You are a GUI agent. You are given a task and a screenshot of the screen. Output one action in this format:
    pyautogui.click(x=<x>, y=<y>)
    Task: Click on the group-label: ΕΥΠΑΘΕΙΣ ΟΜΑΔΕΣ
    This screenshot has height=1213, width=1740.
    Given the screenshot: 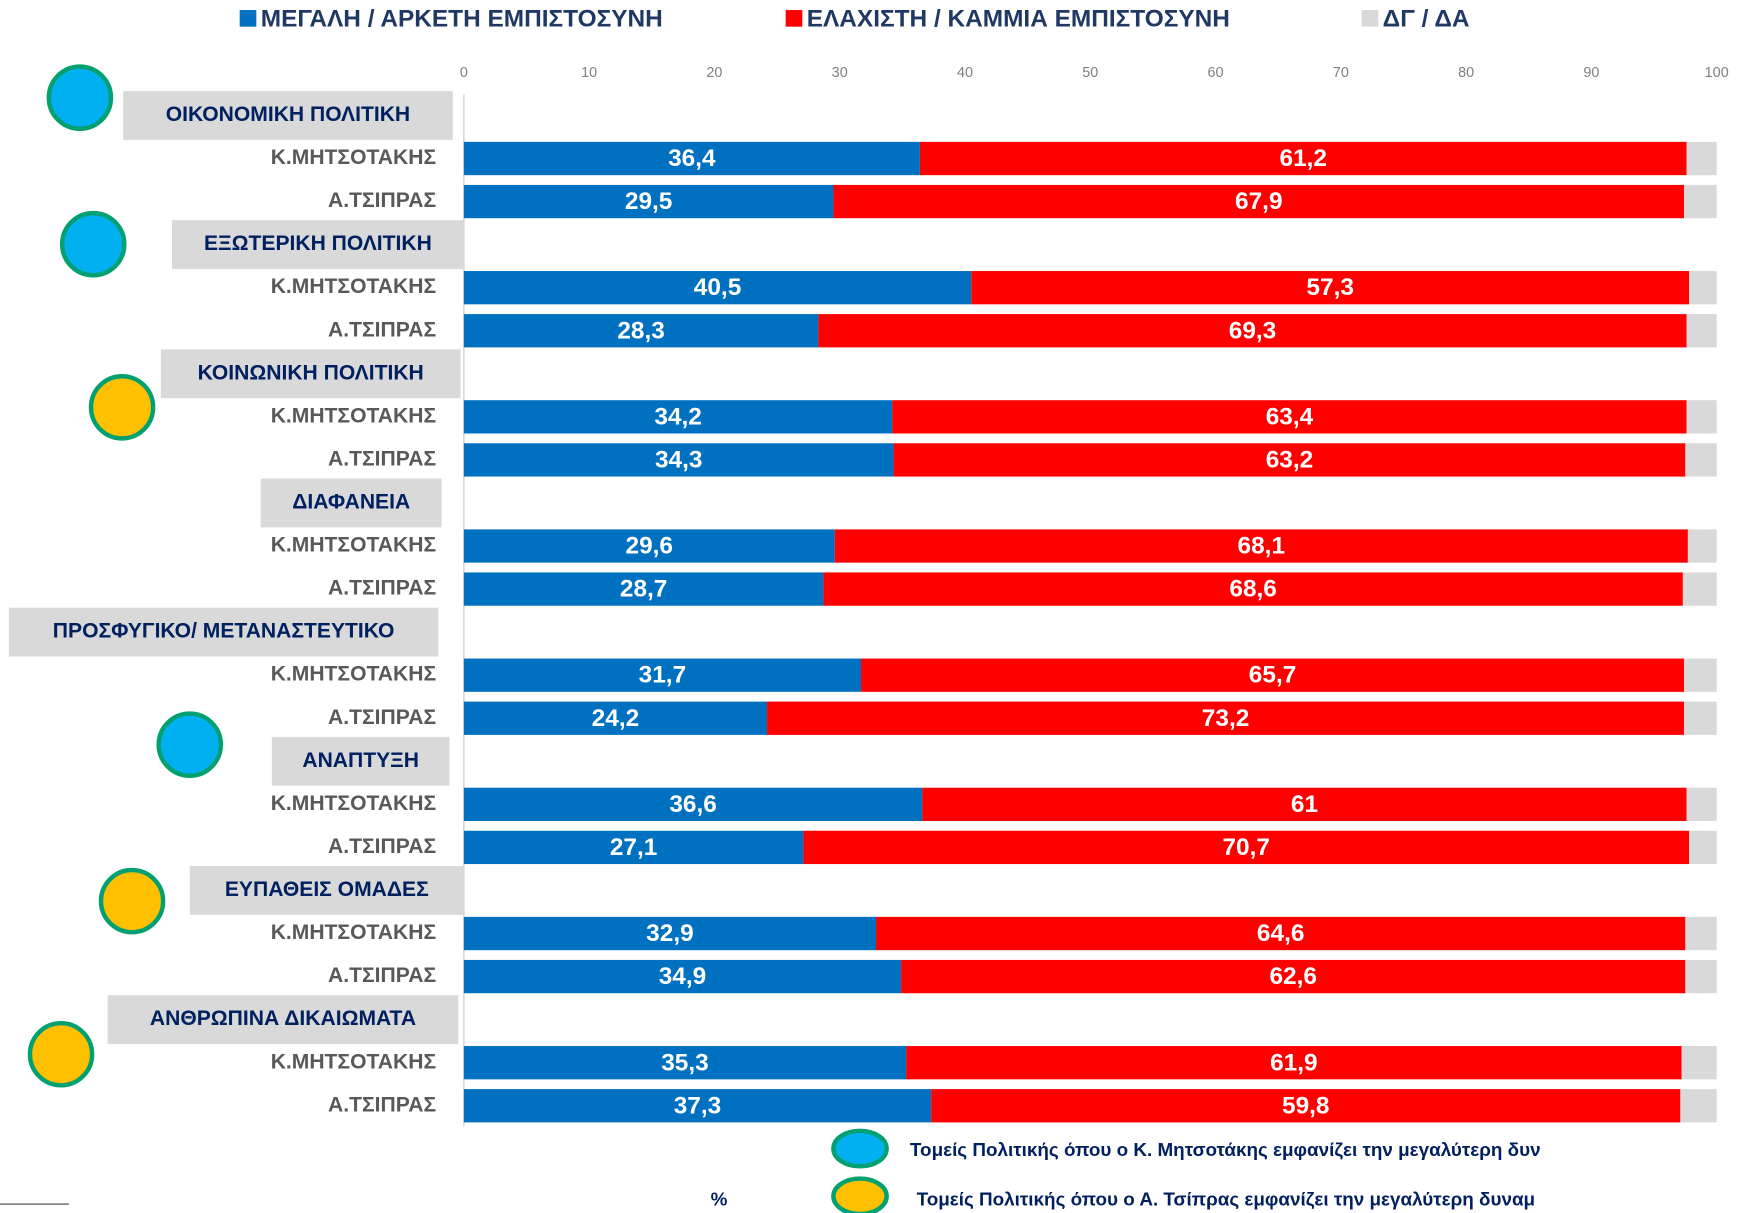 What is the action you would take?
    pyautogui.click(x=327, y=889)
    